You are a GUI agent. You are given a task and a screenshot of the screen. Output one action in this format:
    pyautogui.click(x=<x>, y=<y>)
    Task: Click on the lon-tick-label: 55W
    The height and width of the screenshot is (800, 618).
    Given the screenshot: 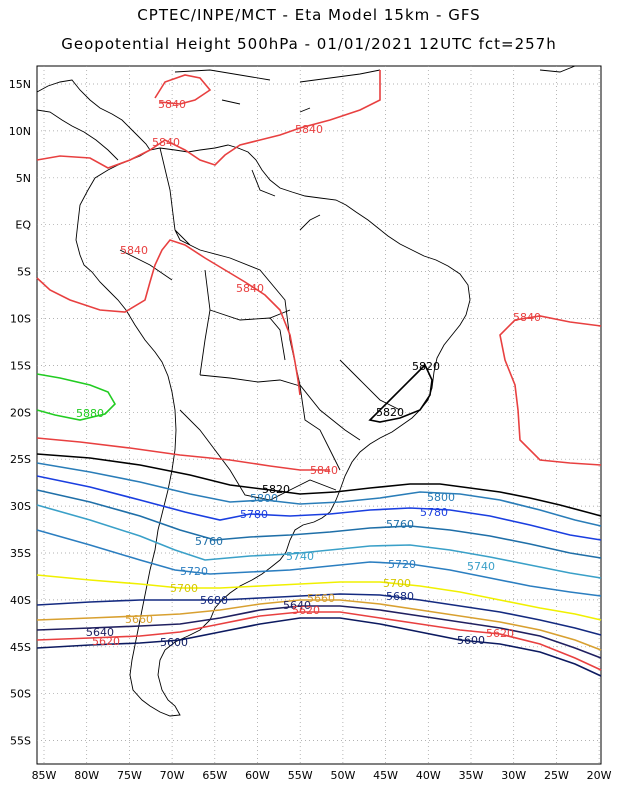 What is the action you would take?
    pyautogui.click(x=300, y=775)
    